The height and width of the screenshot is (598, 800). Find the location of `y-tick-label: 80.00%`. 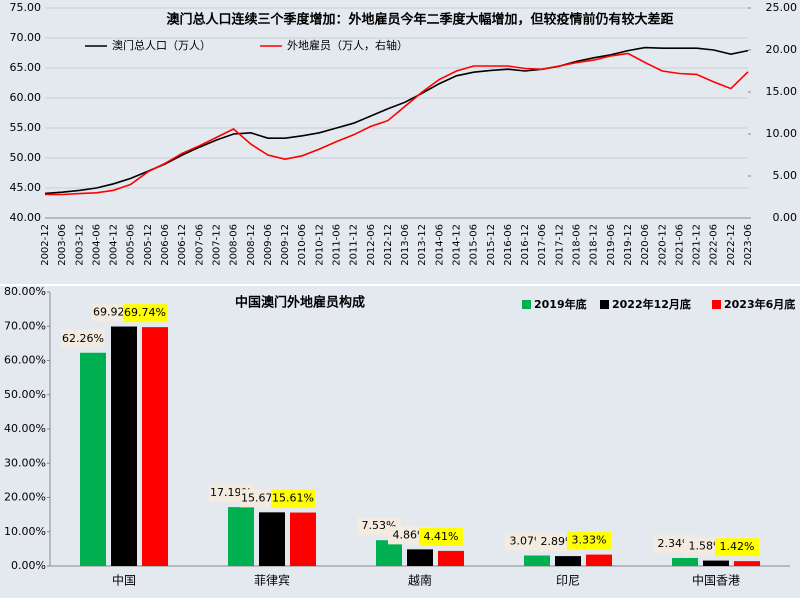

y-tick-label: 80.00% is located at coordinates (25, 291).